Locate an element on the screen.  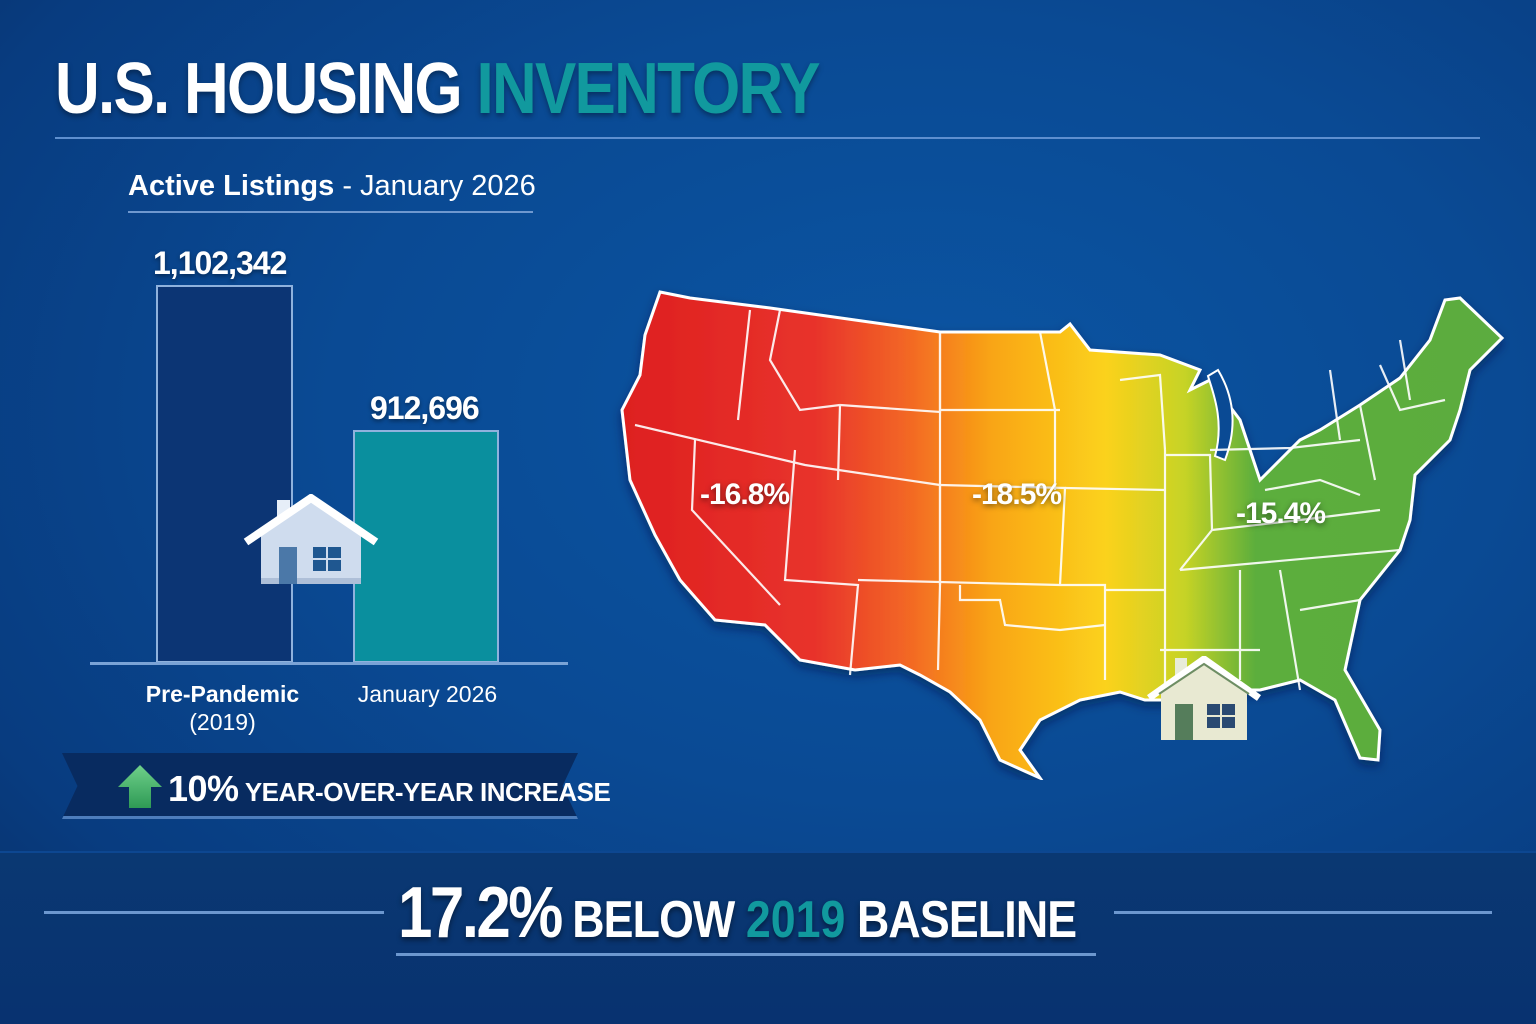
chart-baseline is located at coordinates (329, 663).